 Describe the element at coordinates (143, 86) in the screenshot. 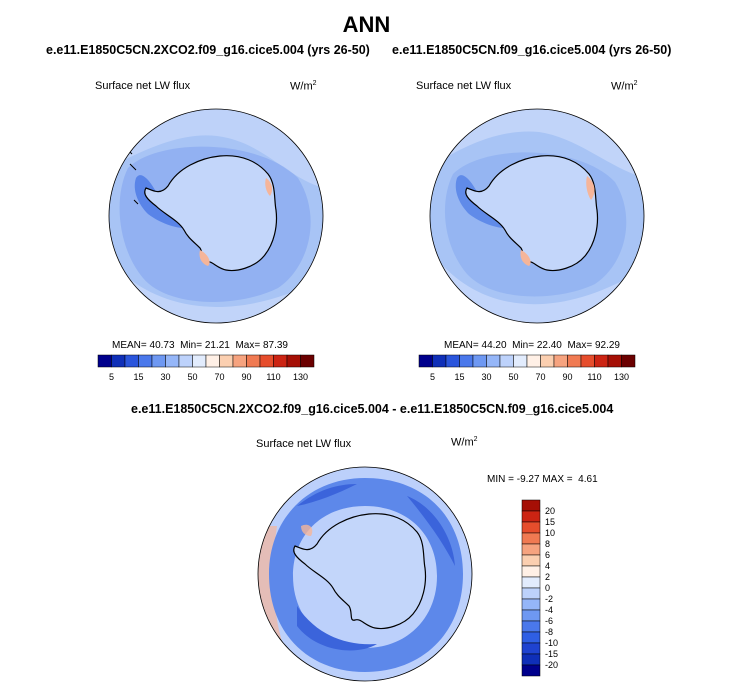

I see `panel1-variable-label: Surface net LW flux` at that location.